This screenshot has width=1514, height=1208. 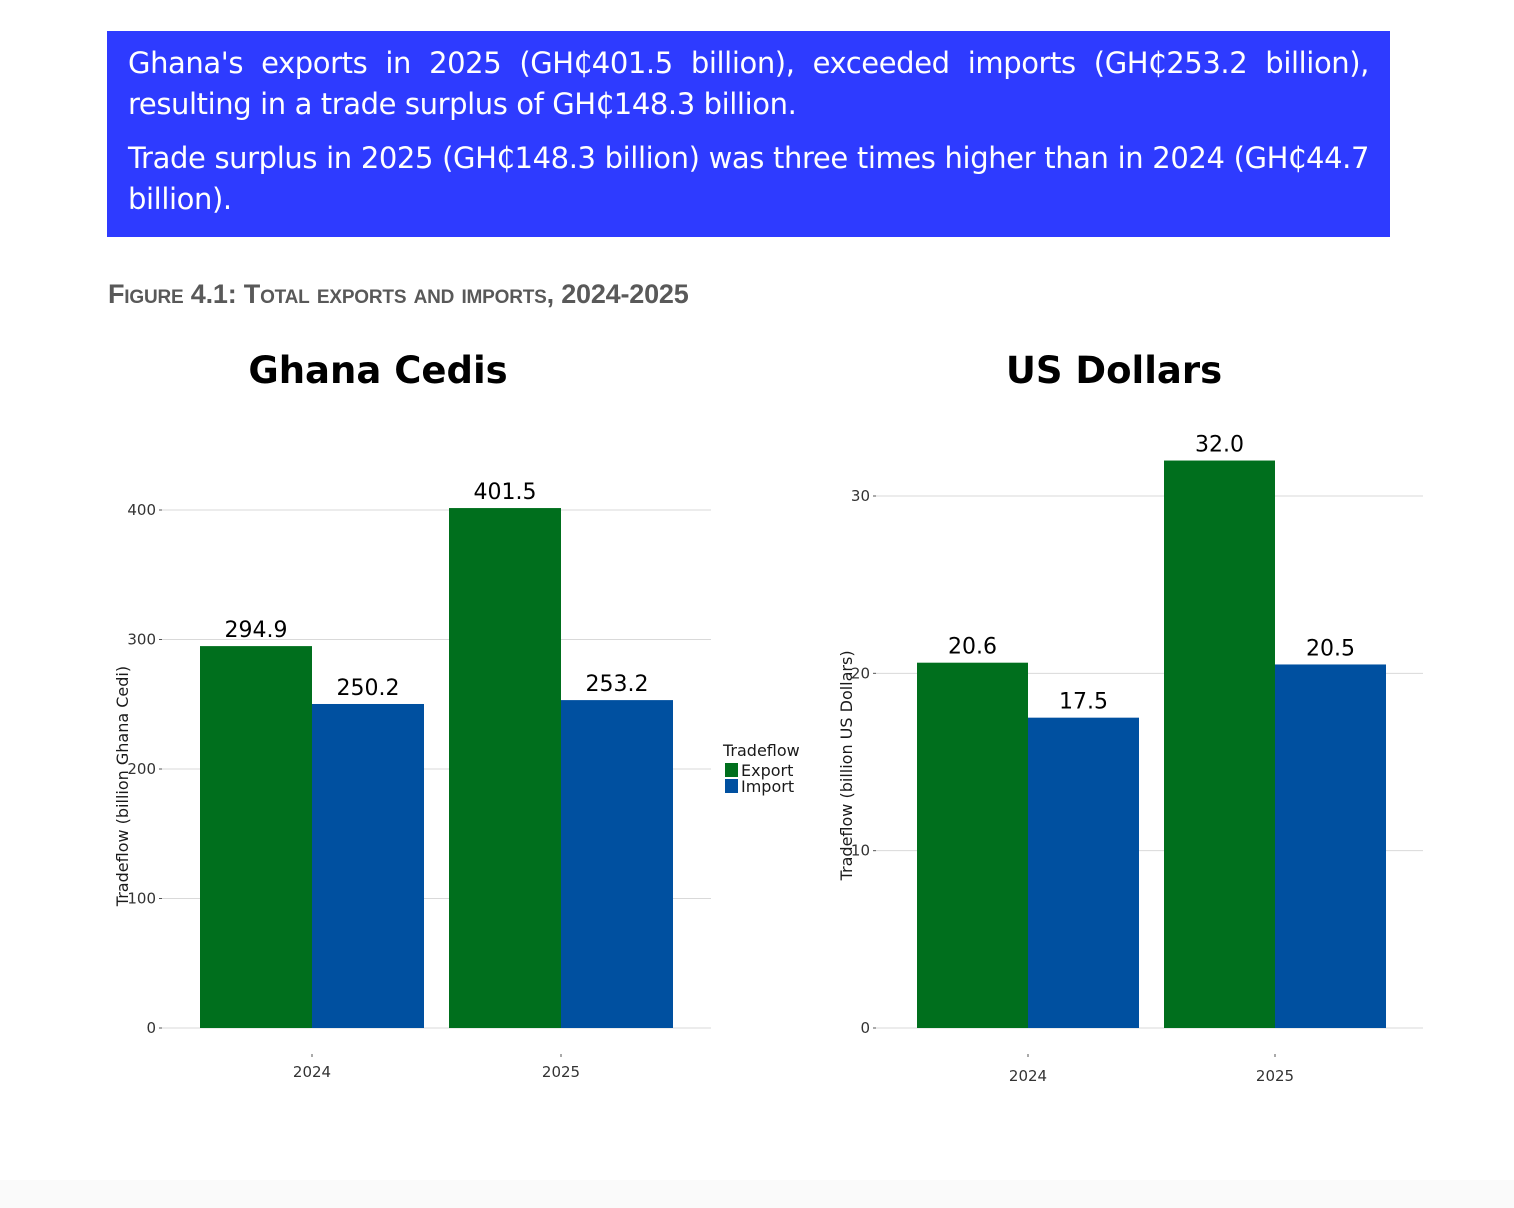 I want to click on data-label: 294.9, so click(x=256, y=630).